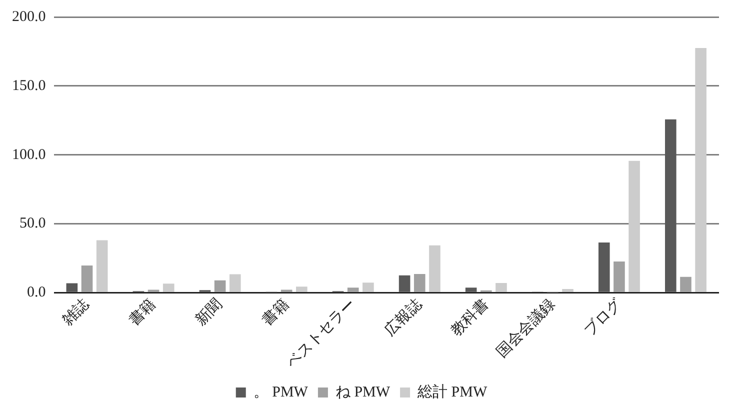 Image resolution: width=733 pixels, height=414 pixels. What do you see at coordinates (76, 312) in the screenshot?
I see `x-tick-label: 雑誌` at bounding box center [76, 312].